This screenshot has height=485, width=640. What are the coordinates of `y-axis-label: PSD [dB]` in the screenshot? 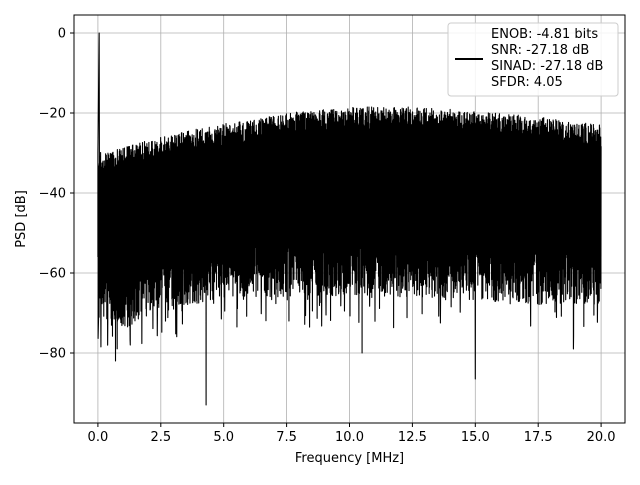 It's located at (21, 219).